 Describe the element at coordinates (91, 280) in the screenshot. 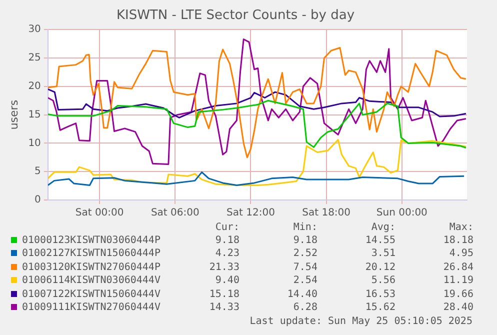

I see `legend-label: 01006114KISWTN03060444V` at that location.